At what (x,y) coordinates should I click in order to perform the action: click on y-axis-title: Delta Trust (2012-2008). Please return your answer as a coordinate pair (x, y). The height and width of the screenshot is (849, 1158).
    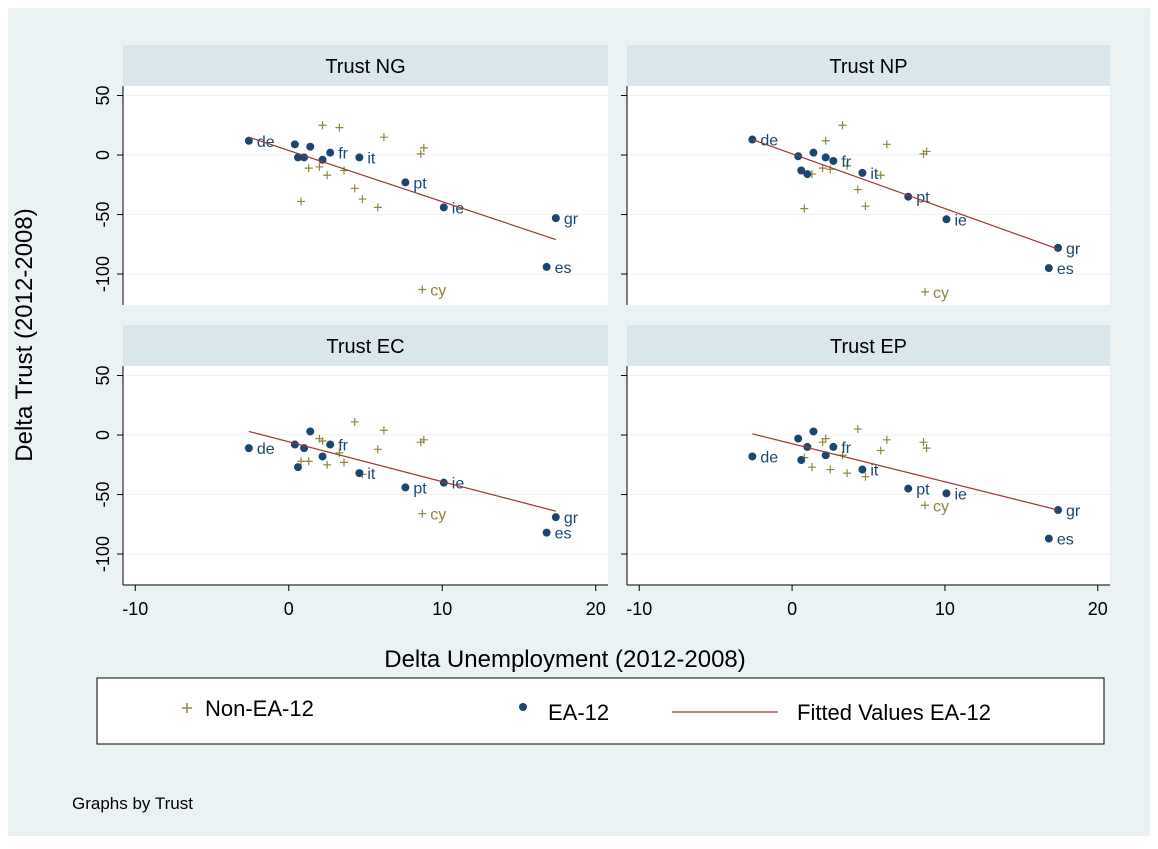
    Looking at the image, I should click on (24, 334).